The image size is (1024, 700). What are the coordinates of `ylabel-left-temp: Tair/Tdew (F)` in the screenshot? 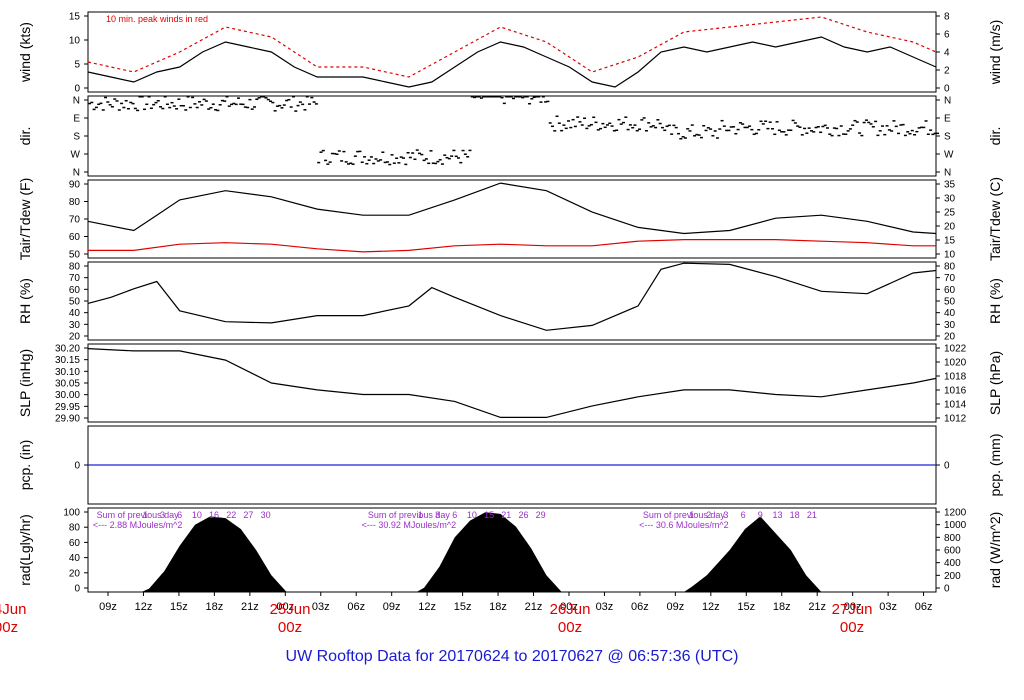 It's located at (25, 219).